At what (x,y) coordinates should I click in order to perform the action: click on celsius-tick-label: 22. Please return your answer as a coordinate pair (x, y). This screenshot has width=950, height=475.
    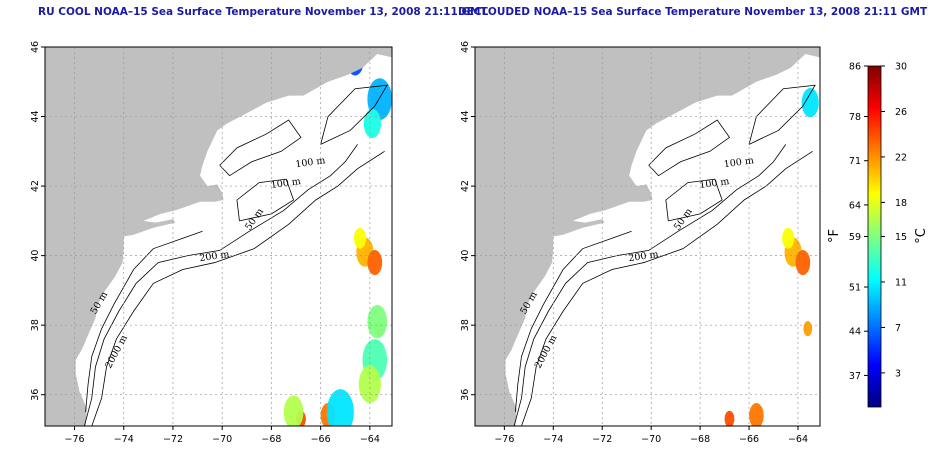
    Looking at the image, I should click on (901, 157).